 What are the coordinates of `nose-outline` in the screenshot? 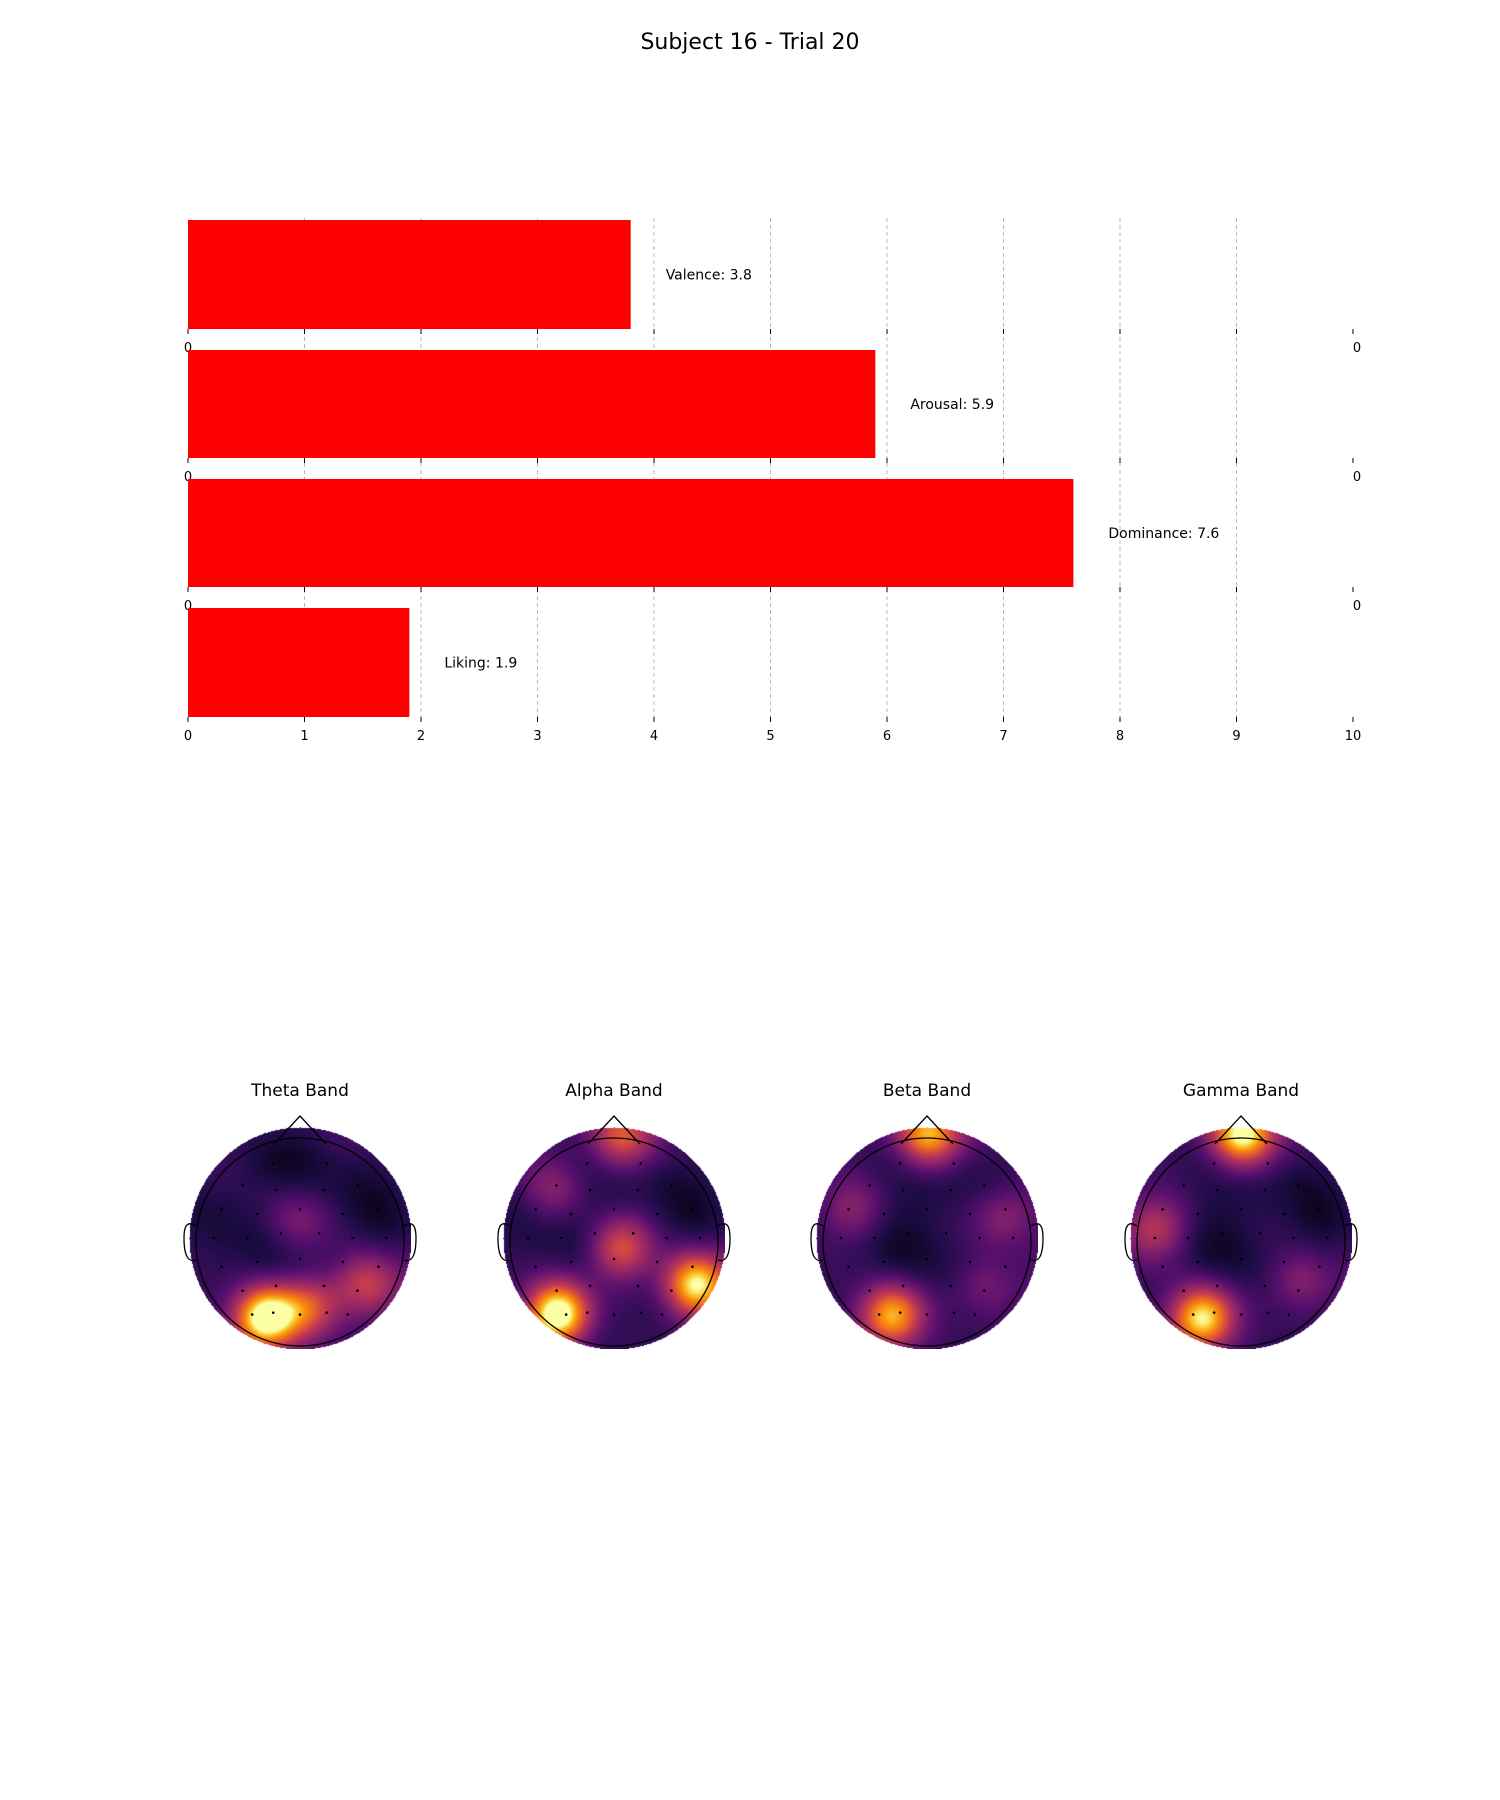 It's located at (927, 1130).